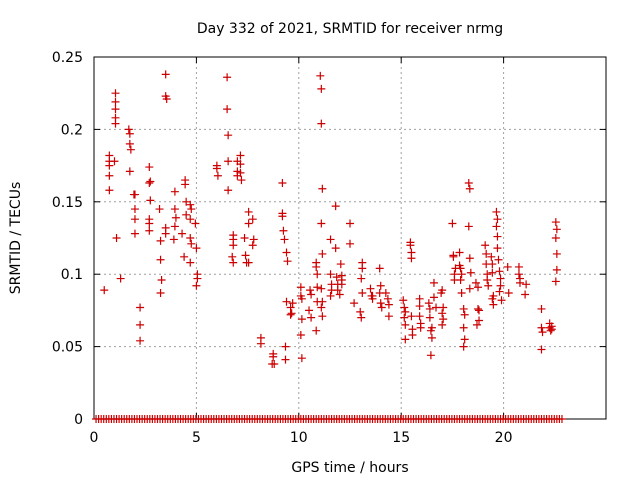 This screenshot has height=480, width=640. Describe the element at coordinates (67, 58) in the screenshot. I see `y-tick-label: 0.25` at that location.